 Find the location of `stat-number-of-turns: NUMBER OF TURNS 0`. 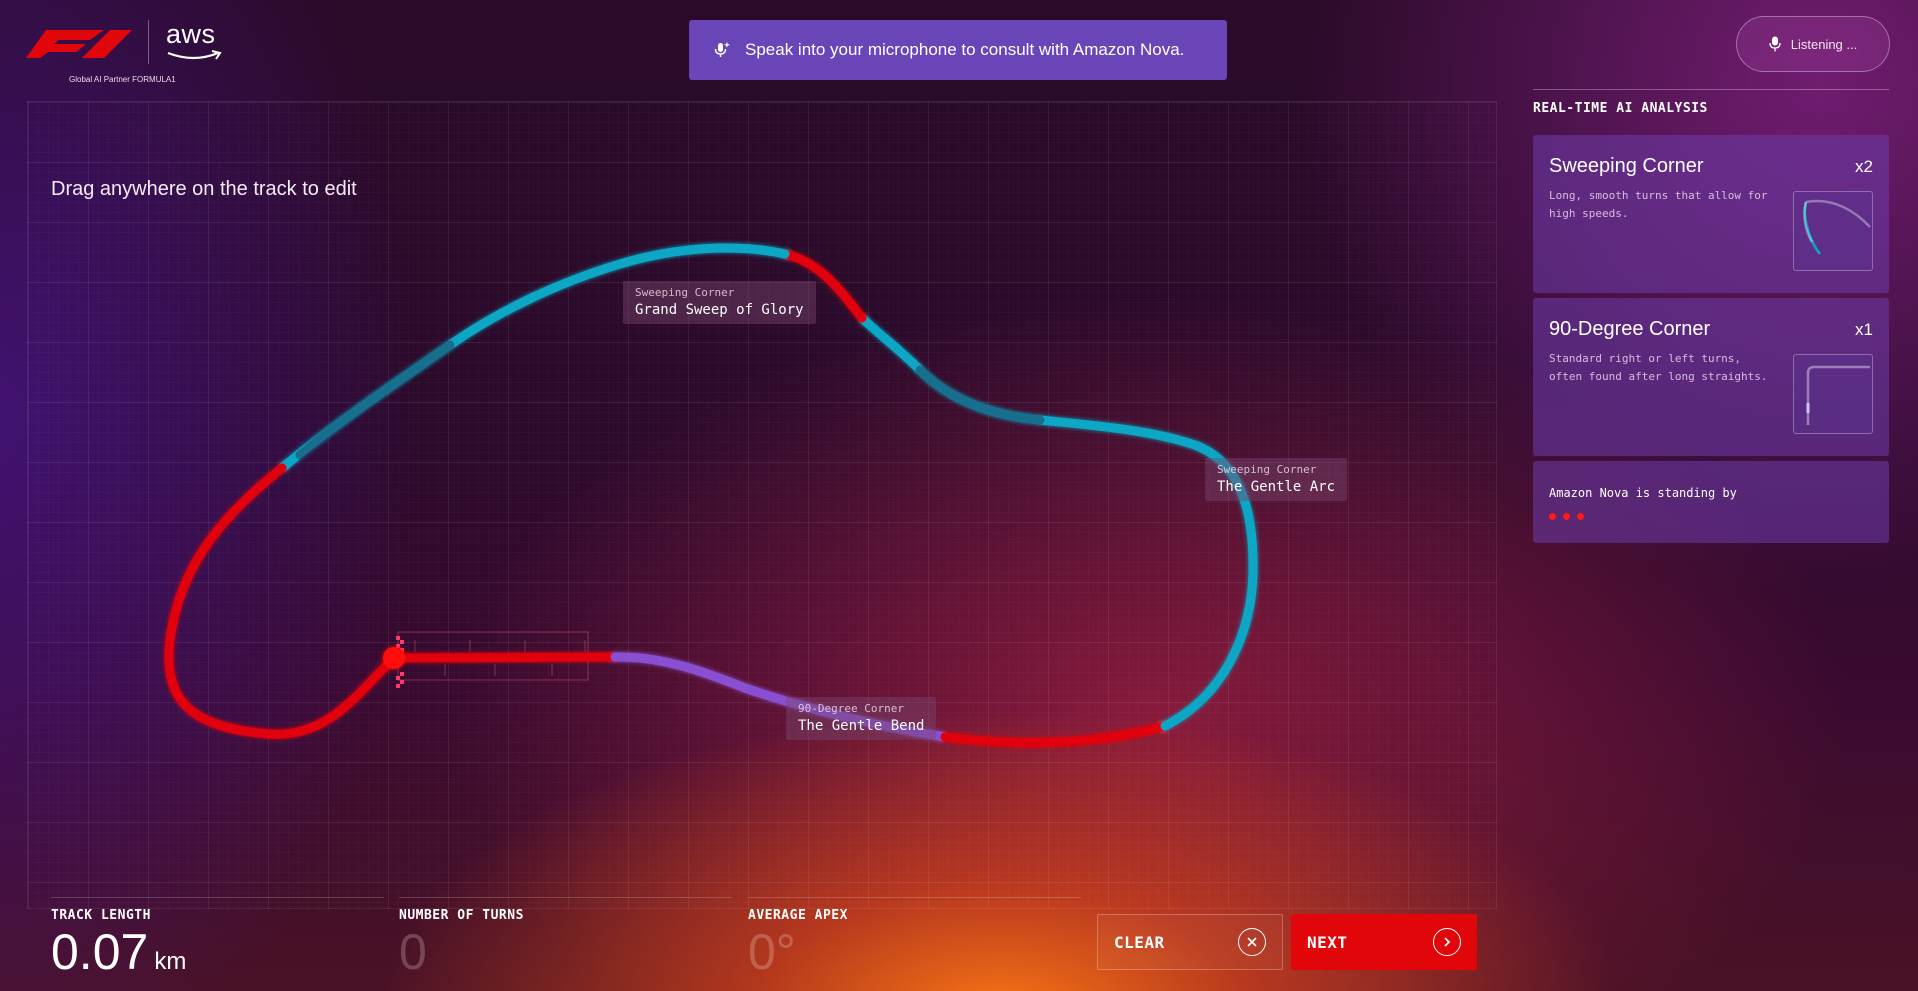

stat-number-of-turns: NUMBER OF TURNS 0 is located at coordinates (565, 937).